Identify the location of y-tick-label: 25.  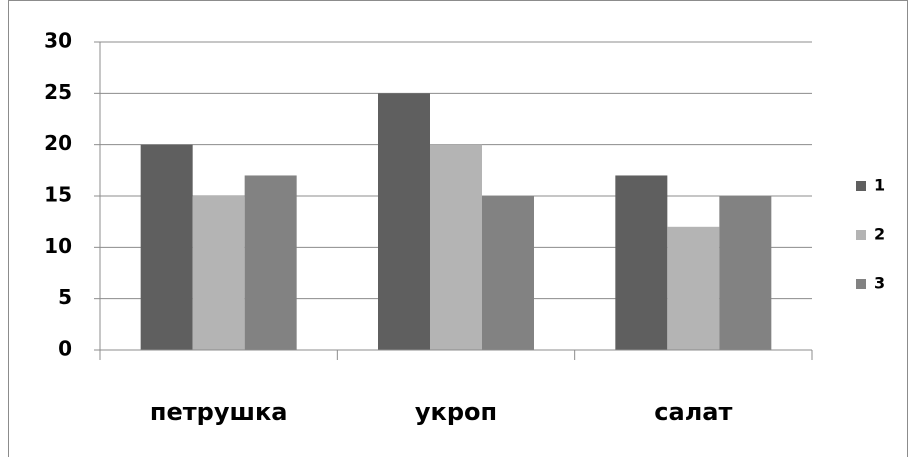
(58, 92).